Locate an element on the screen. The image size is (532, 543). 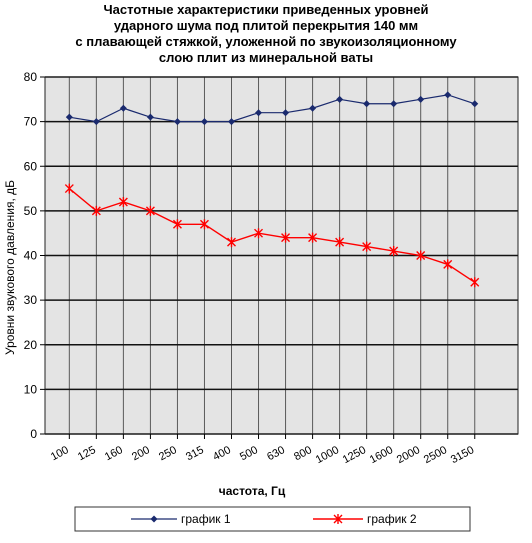
x-tick-label: 1600 is located at coordinates (381, 455).